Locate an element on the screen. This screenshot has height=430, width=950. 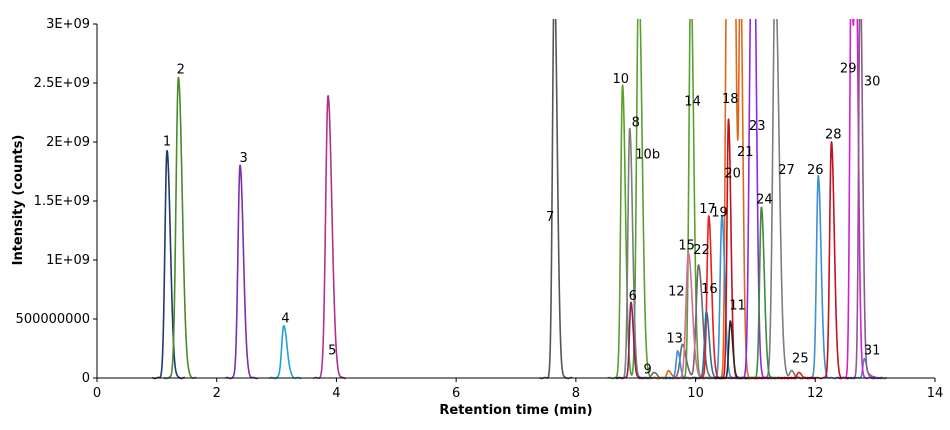
x-tick-label: 14 is located at coordinates (935, 393).